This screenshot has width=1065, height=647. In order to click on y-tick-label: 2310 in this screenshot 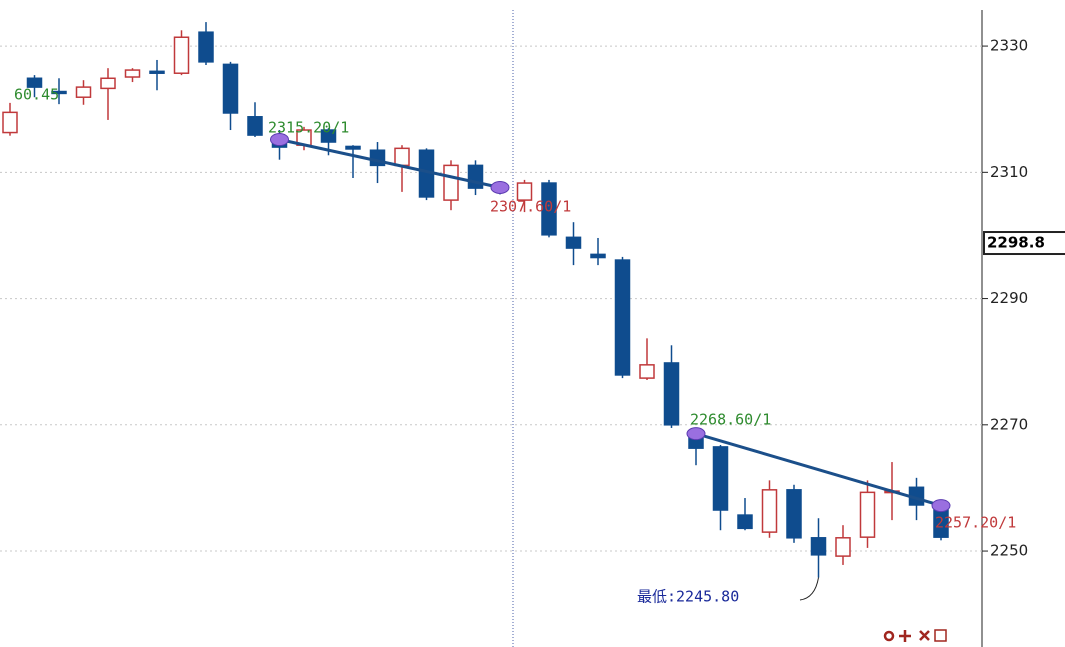, I will do `click(1009, 172)`.